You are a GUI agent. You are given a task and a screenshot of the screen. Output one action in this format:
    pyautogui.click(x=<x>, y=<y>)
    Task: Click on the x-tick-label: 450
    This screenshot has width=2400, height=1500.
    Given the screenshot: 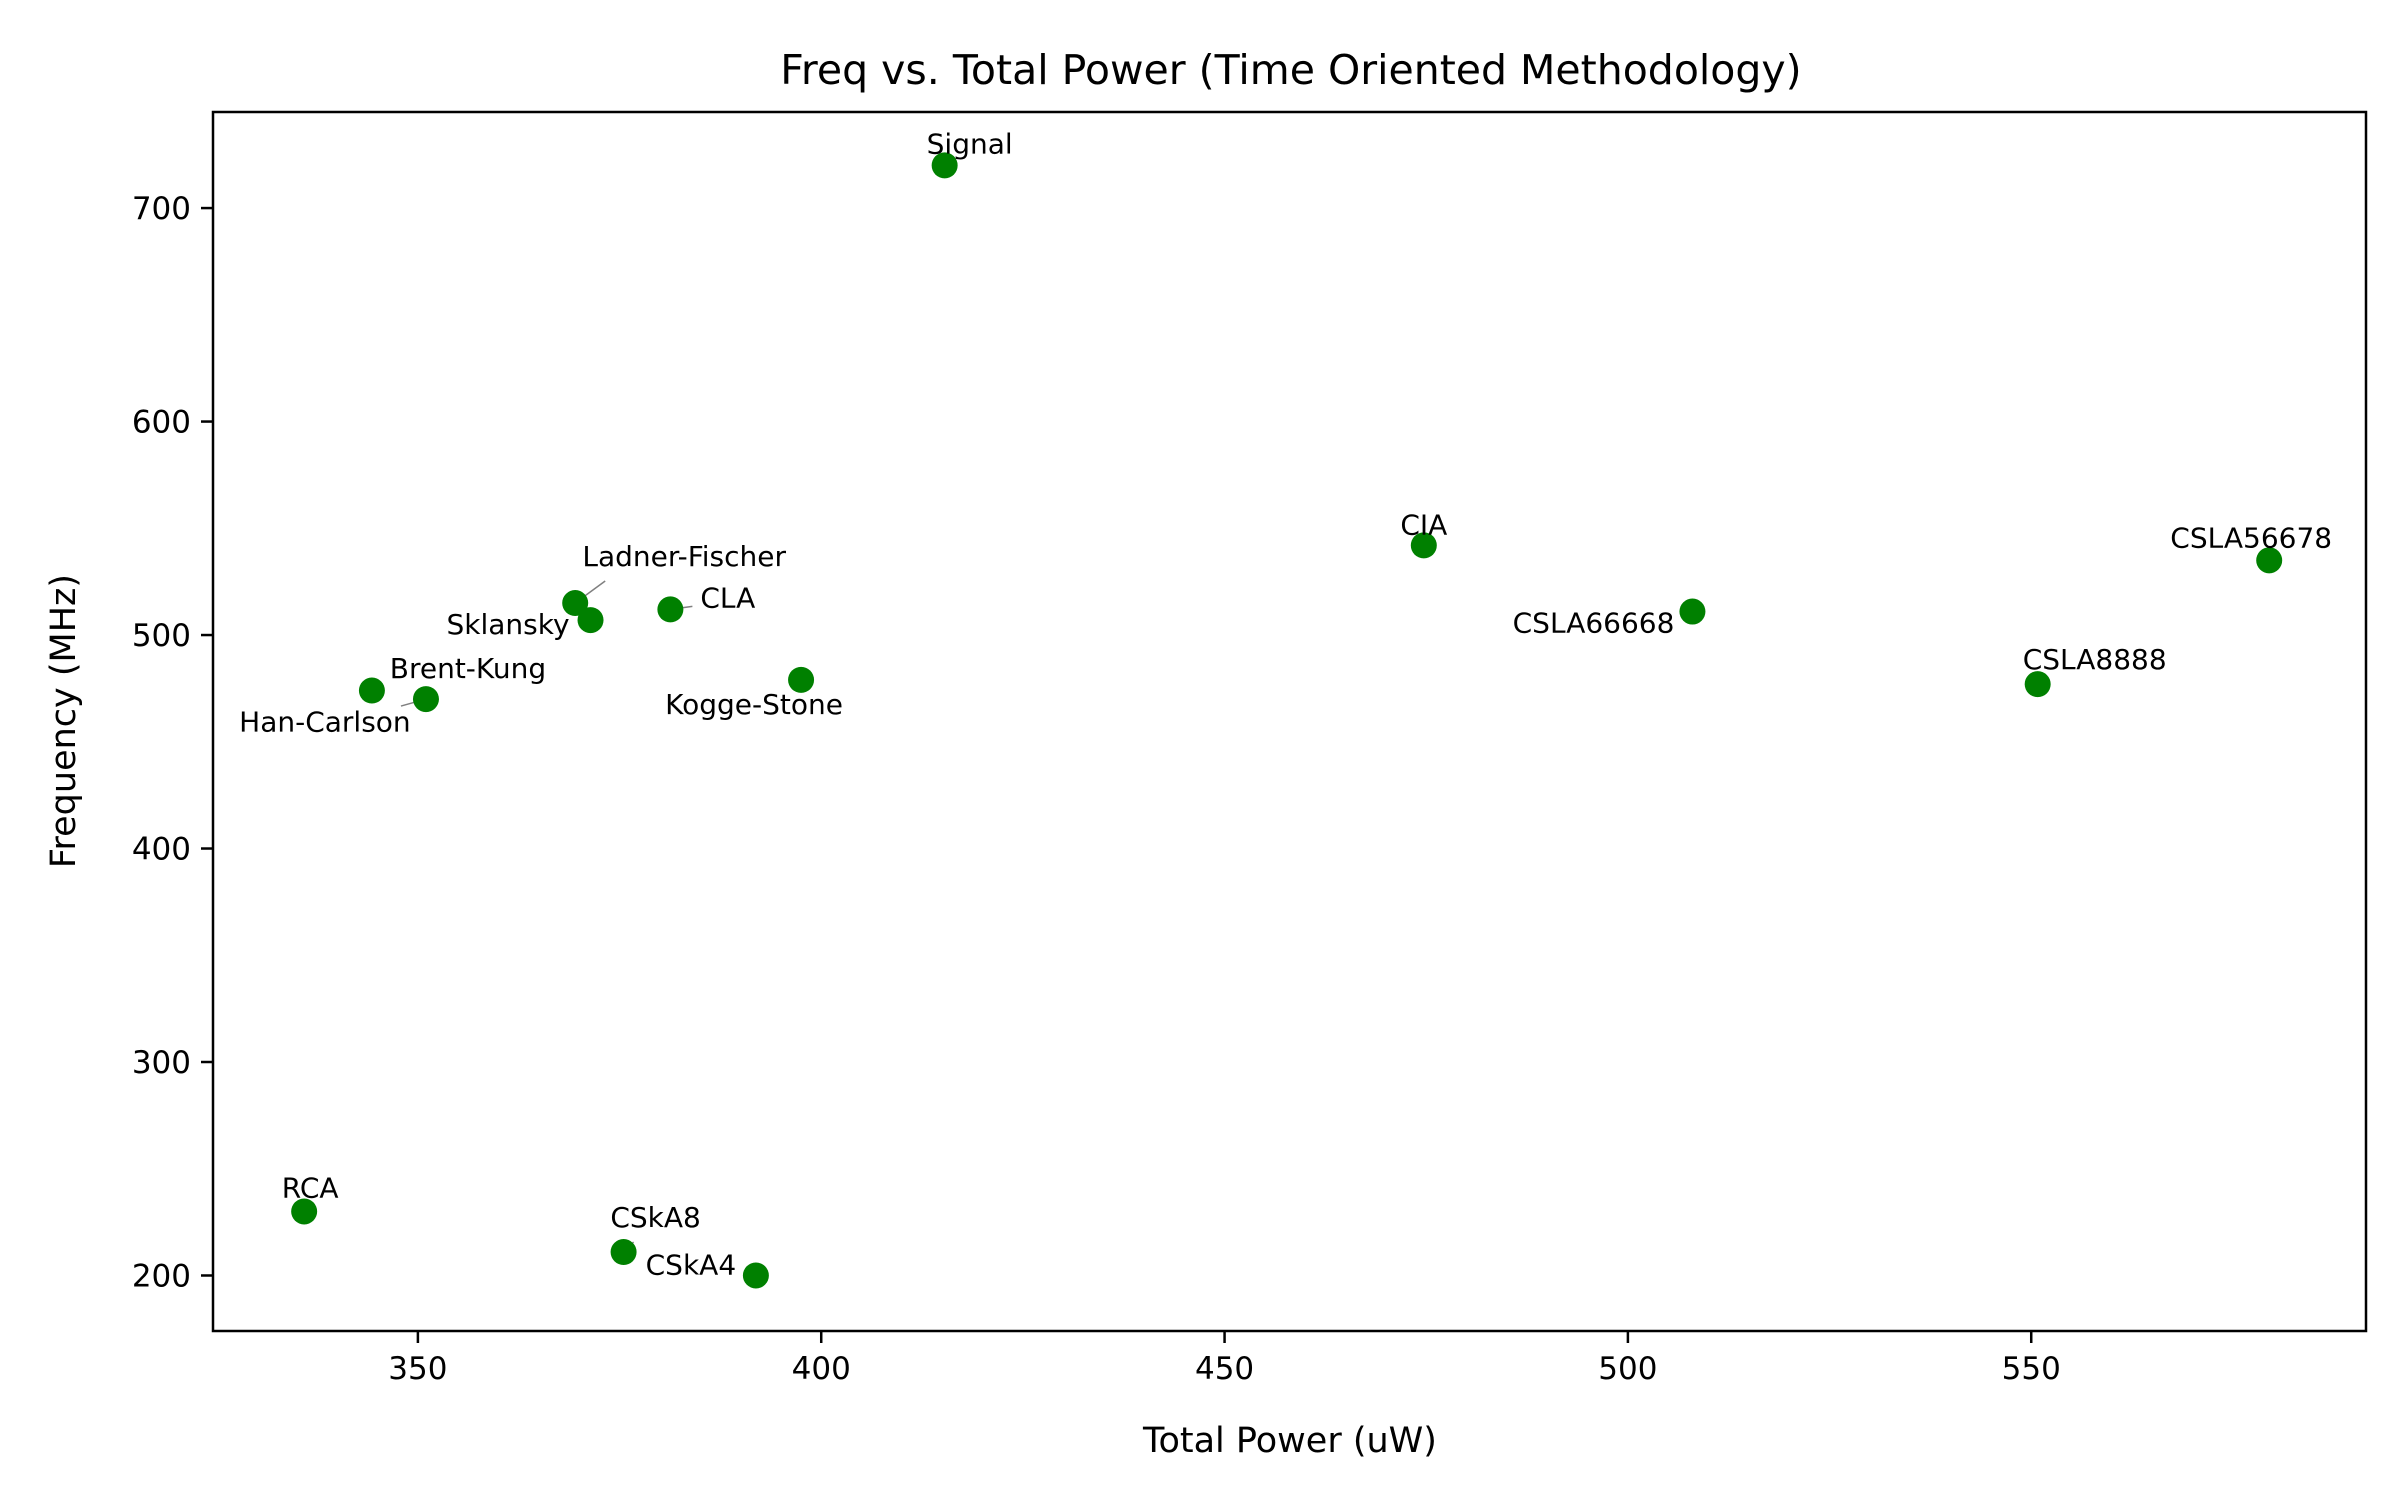 What is the action you would take?
    pyautogui.click(x=1224, y=1369)
    